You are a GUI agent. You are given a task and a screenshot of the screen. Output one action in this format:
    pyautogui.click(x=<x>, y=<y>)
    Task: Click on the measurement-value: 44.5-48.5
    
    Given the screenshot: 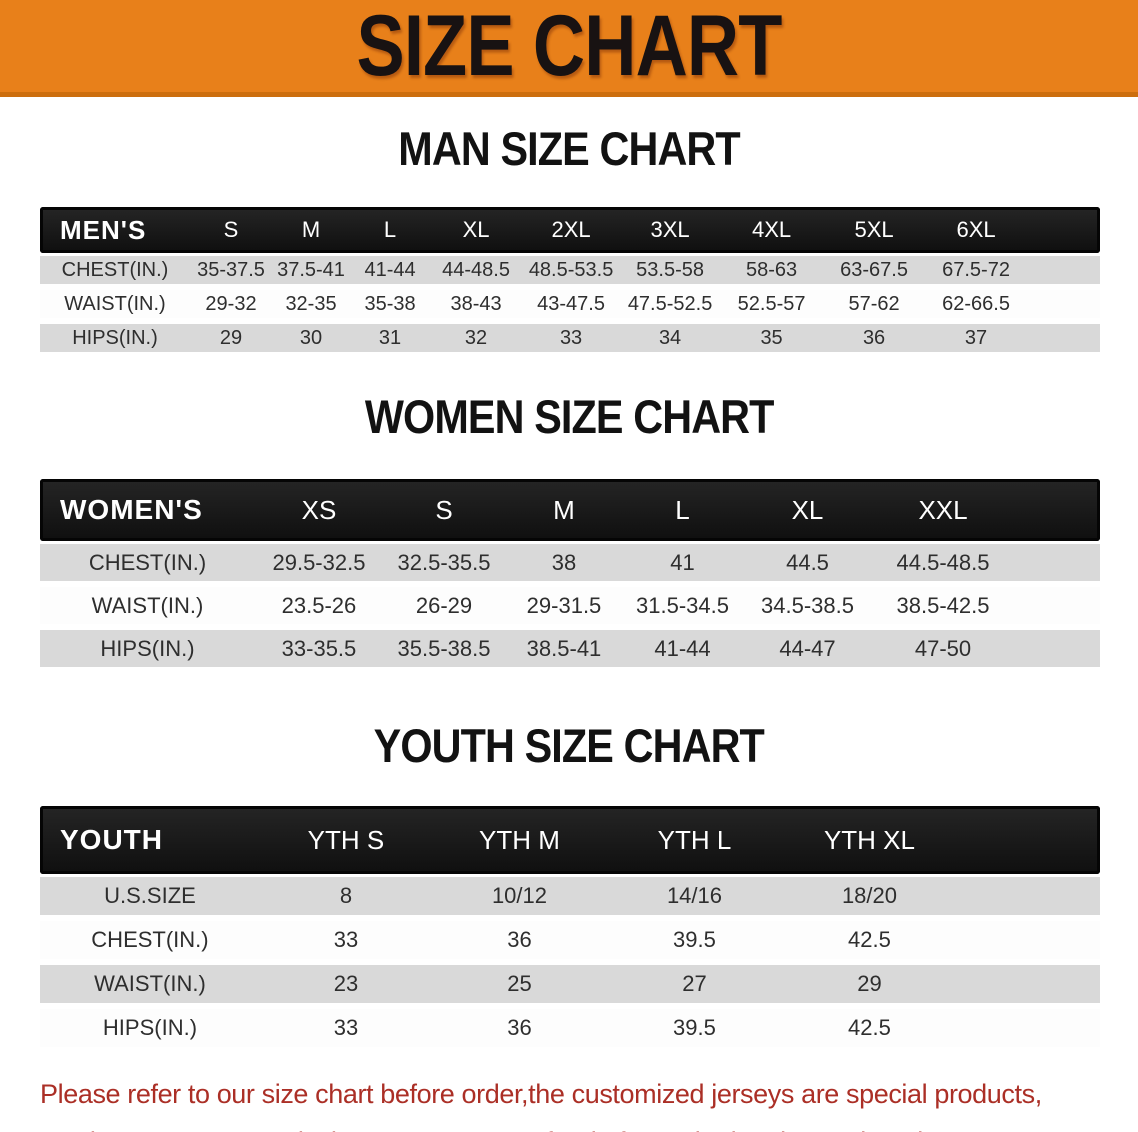 What is the action you would take?
    pyautogui.click(x=943, y=562)
    